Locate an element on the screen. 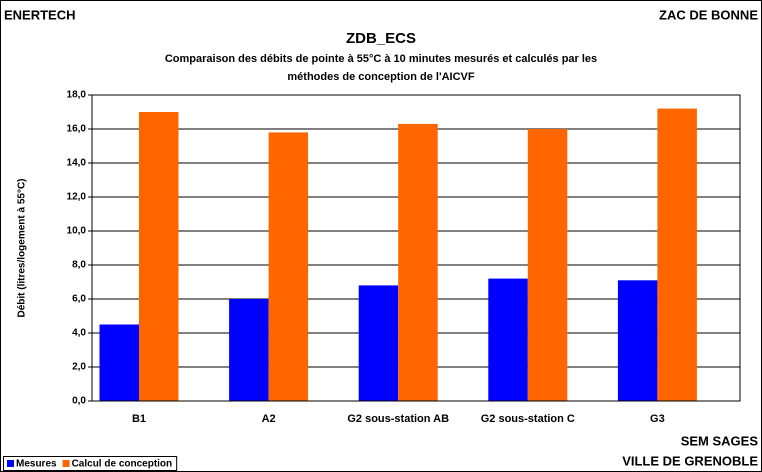 This screenshot has width=762, height=472. y-tick-label: 8,0 is located at coordinates (79, 265).